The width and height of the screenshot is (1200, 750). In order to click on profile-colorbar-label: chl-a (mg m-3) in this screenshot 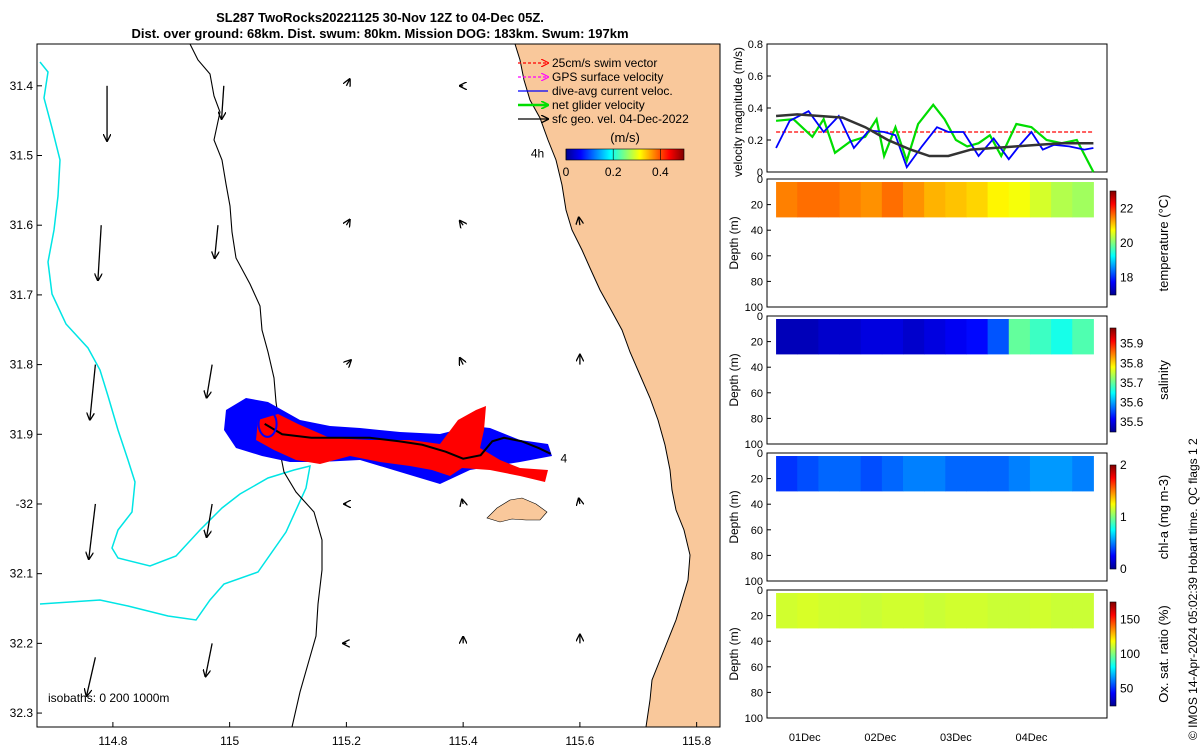, I will do `click(1163, 517)`.